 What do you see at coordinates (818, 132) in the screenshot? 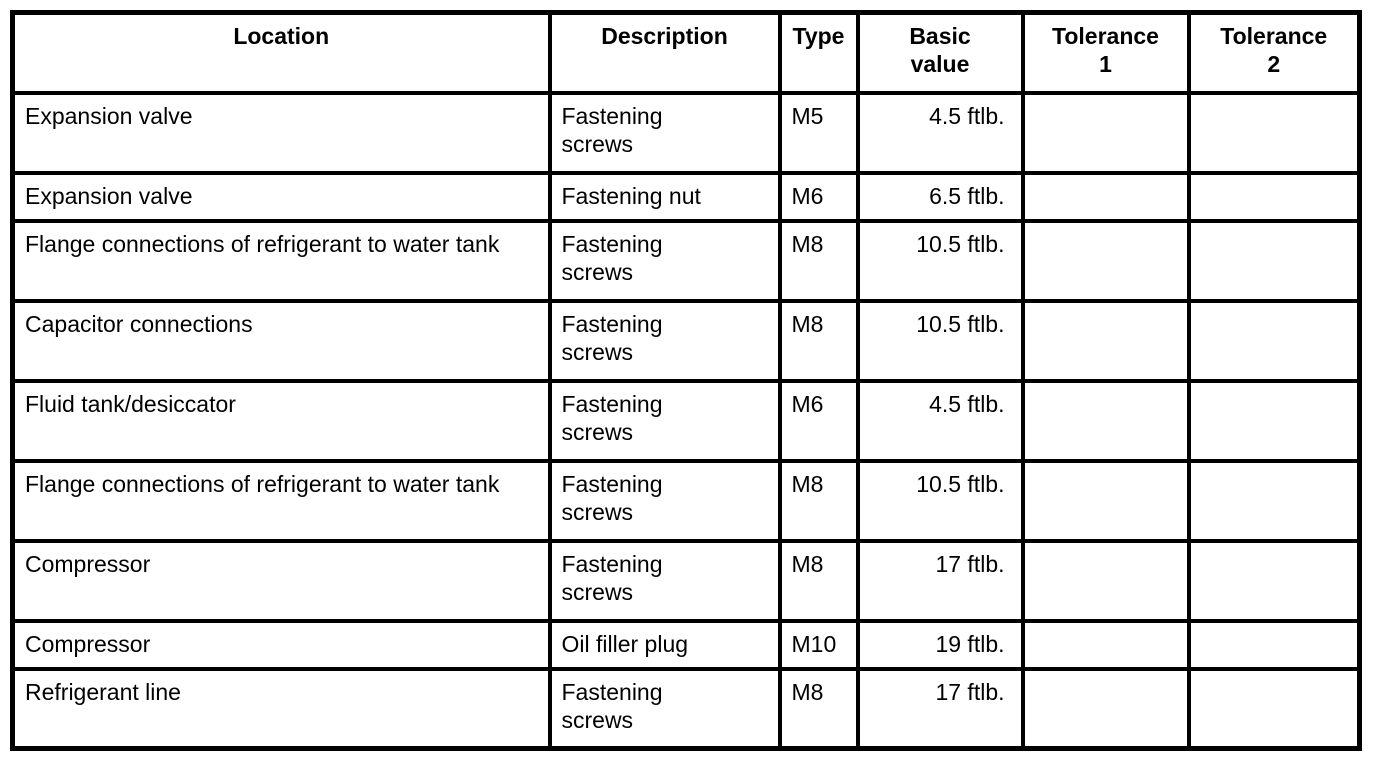
I see `cell-type: M5` at bounding box center [818, 132].